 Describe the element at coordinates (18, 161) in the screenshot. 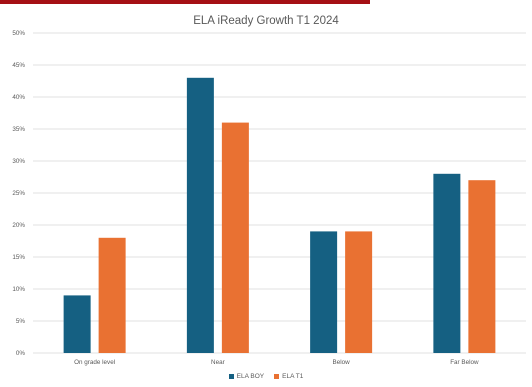

I see `y-tick-label: 30%` at that location.